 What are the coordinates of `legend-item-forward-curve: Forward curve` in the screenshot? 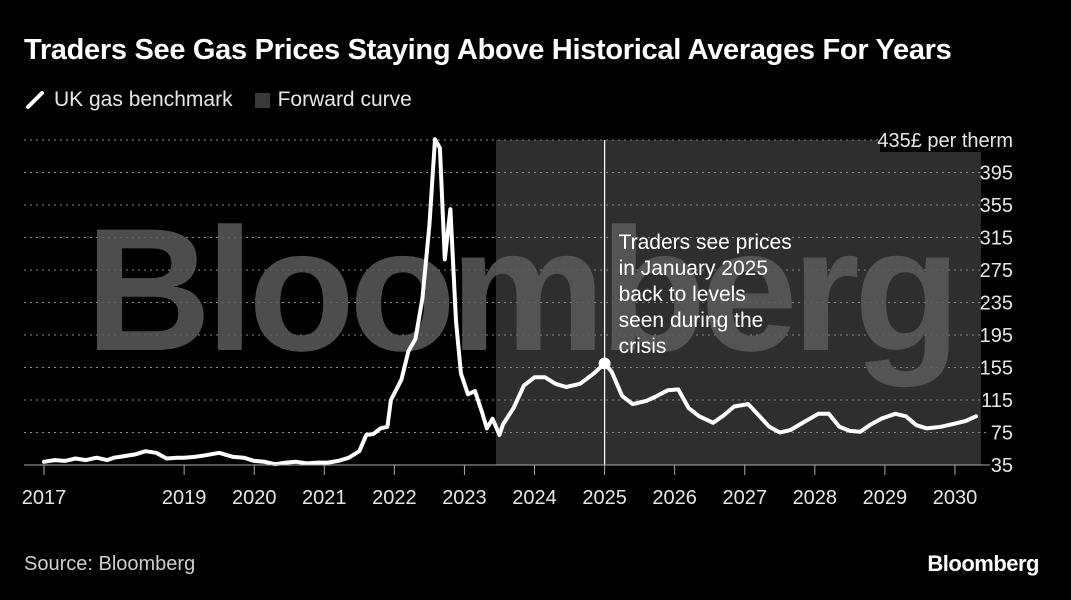 It's located at (333, 100).